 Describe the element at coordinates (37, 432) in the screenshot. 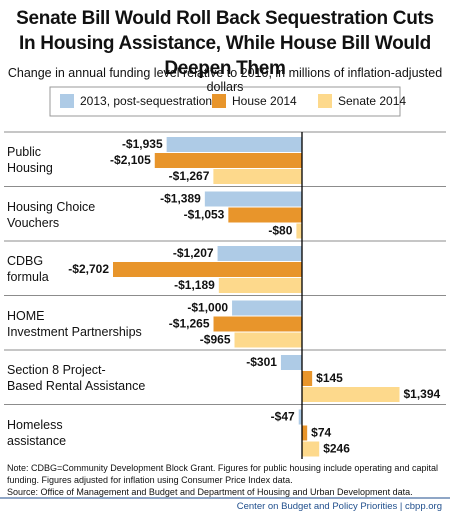

I see `category-label: Homeless assistance` at that location.